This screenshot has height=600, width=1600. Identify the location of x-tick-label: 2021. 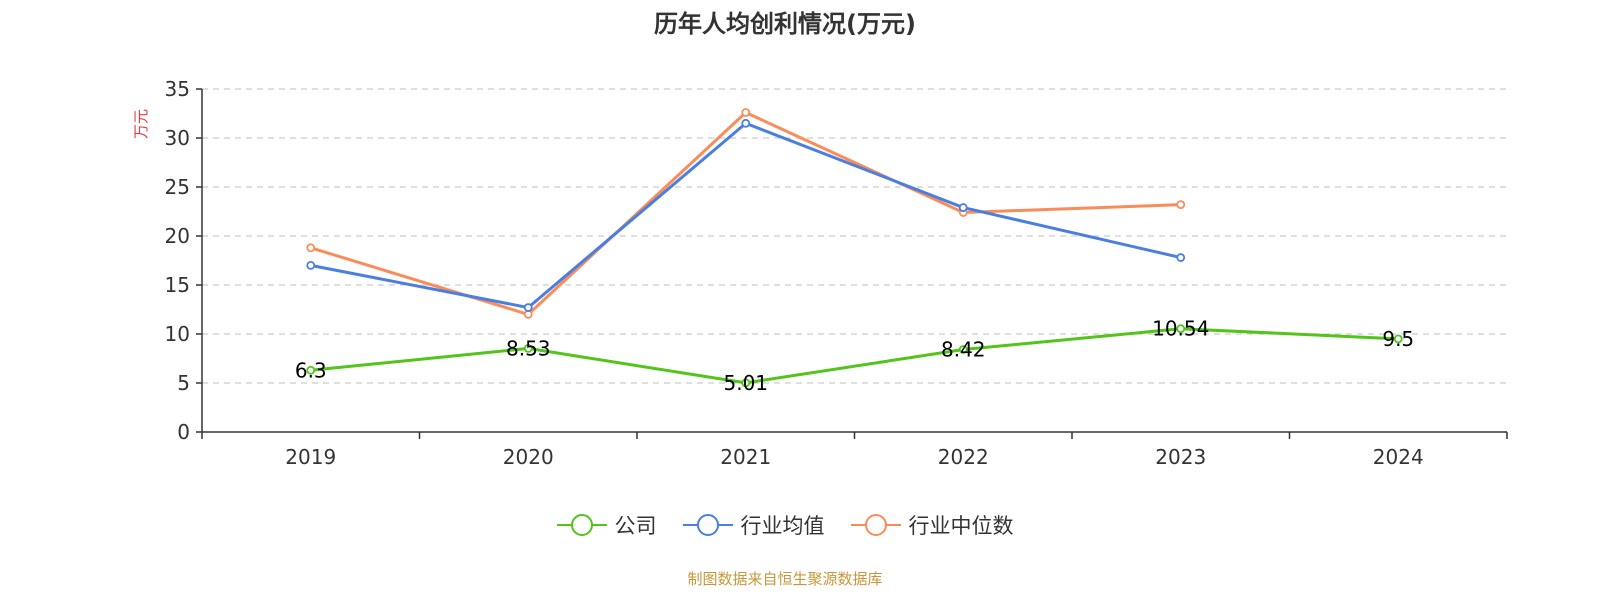
(745, 457).